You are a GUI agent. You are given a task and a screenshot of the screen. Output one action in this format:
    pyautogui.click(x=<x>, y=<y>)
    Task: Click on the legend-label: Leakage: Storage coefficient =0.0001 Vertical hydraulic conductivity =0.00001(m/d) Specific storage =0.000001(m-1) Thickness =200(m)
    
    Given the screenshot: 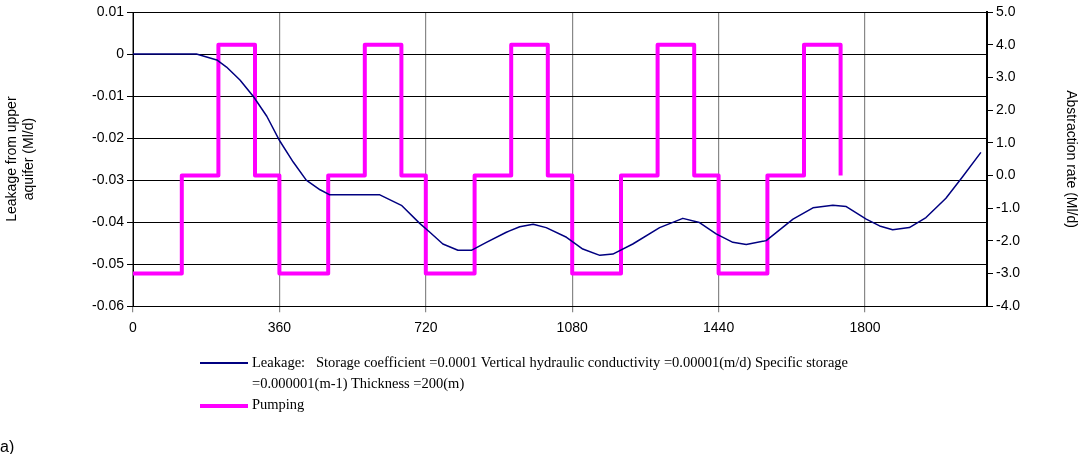 What is the action you would take?
    pyautogui.click(x=551, y=373)
    